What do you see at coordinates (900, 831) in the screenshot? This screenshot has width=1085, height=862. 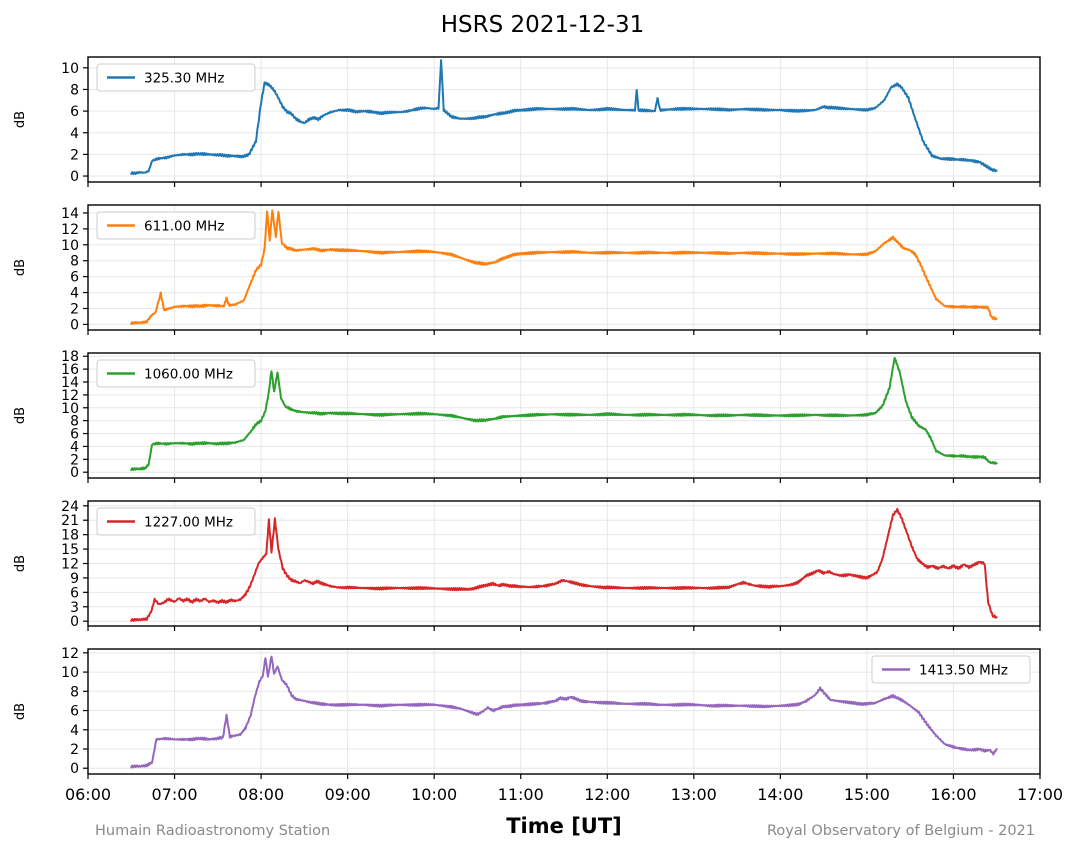 I see `footer-observatory: Royal Observatory of Belgium - 2021` at bounding box center [900, 831].